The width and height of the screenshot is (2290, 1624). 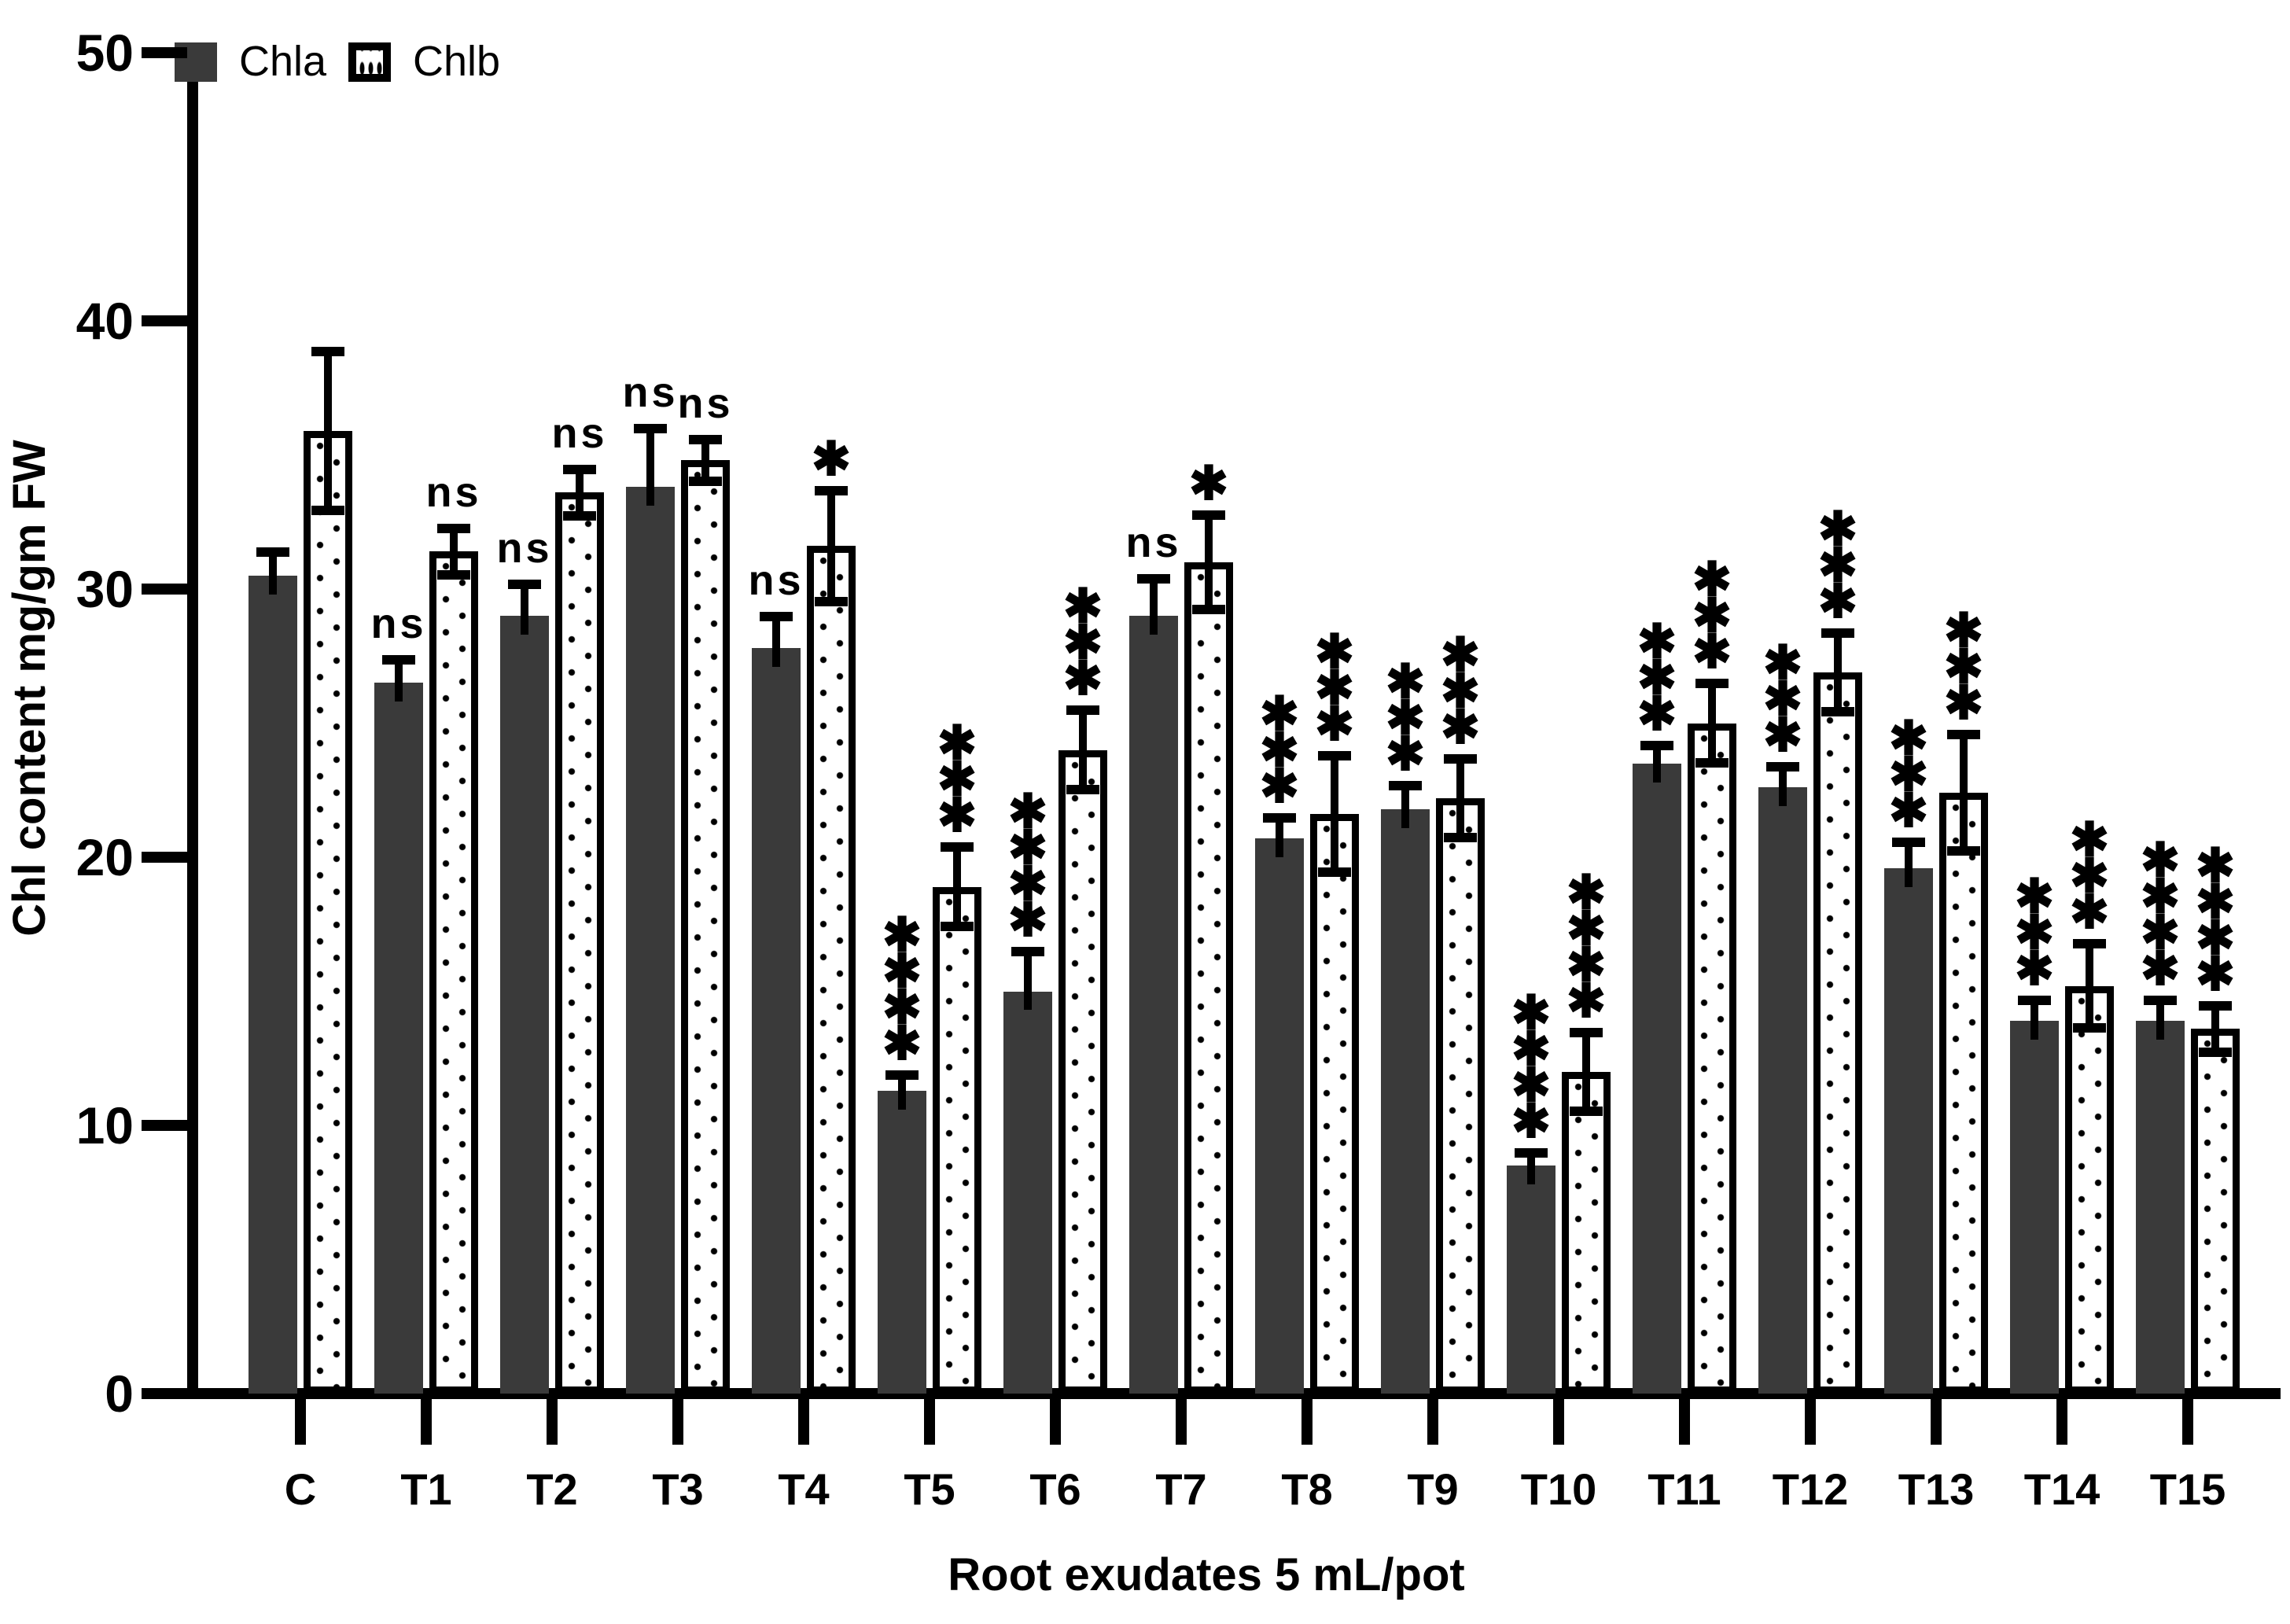 What do you see at coordinates (2187, 1422) in the screenshot?
I see `x-tick-T15` at bounding box center [2187, 1422].